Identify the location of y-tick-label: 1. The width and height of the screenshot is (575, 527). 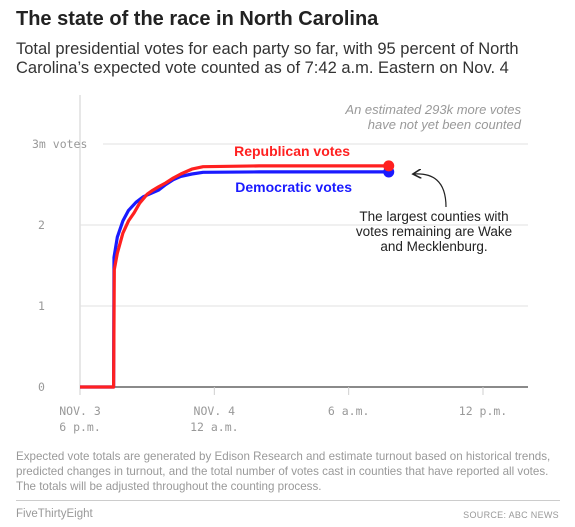
(41, 306).